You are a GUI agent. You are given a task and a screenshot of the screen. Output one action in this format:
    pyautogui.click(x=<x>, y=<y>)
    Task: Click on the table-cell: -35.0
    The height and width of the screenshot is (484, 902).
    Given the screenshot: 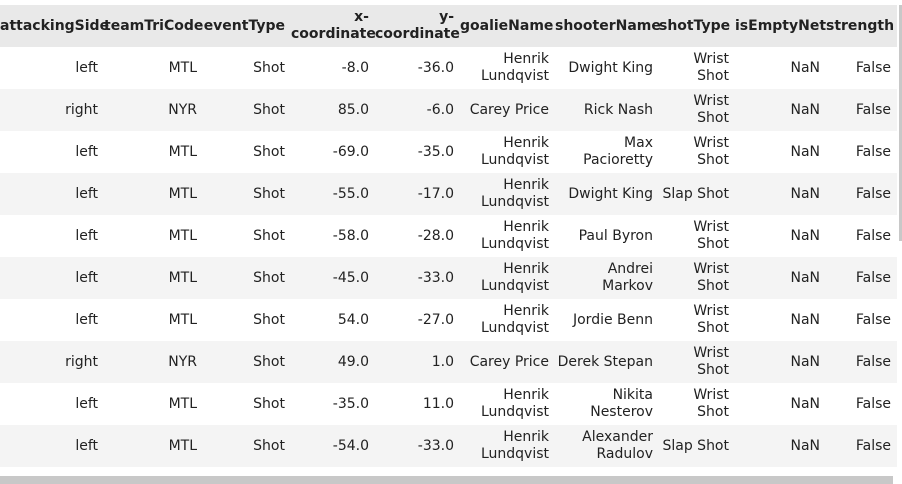 What is the action you would take?
    pyautogui.click(x=435, y=151)
    